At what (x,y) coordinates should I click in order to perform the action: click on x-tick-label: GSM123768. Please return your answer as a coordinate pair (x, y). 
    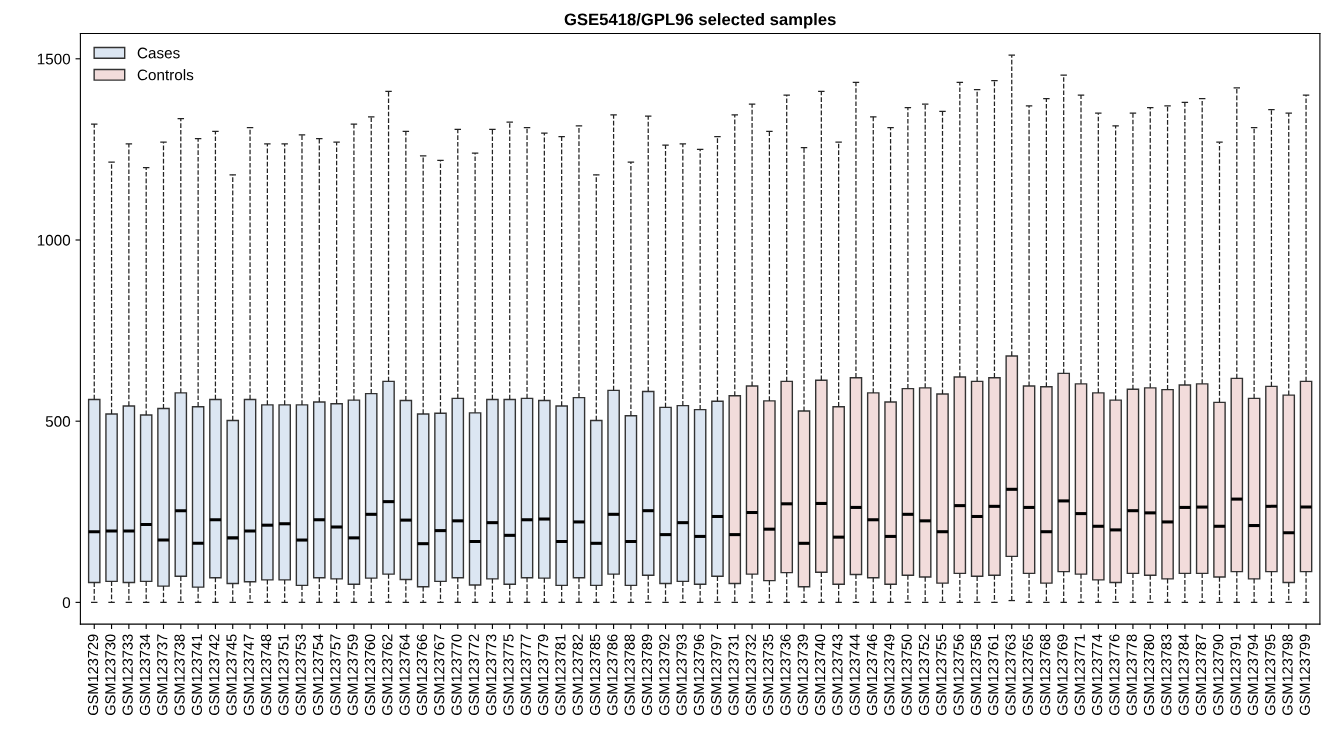
    Looking at the image, I should click on (1045, 674).